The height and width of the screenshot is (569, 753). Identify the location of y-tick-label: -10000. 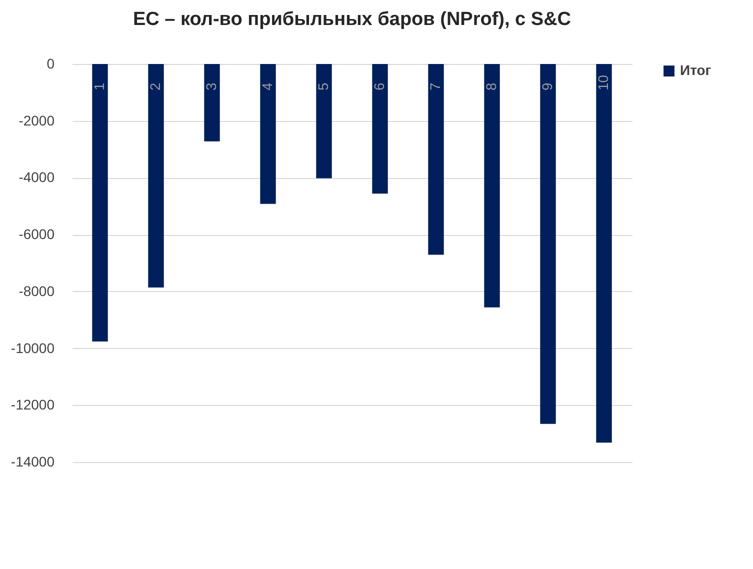
(32, 348).